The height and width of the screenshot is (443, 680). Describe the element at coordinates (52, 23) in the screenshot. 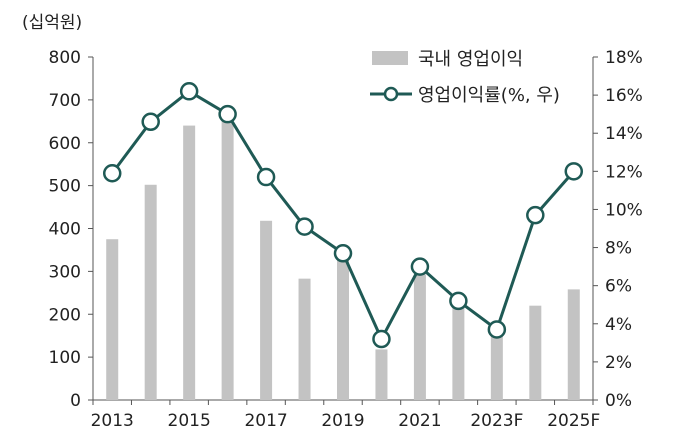

I see `left-axis-unit-label: (십억원)` at that location.